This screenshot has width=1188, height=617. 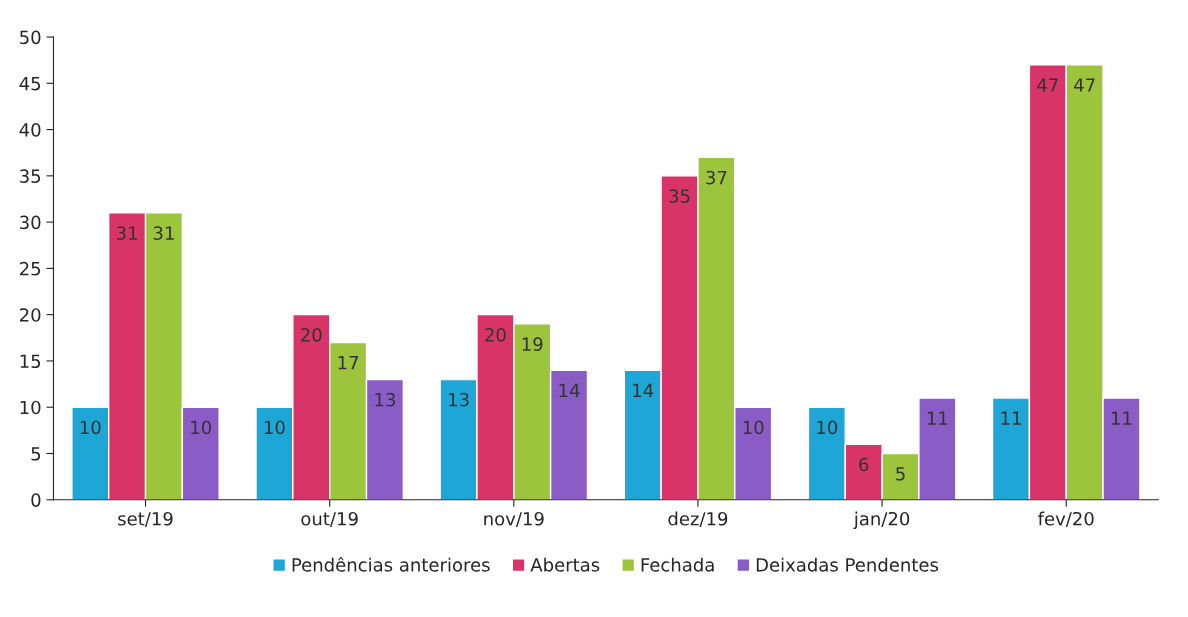 What do you see at coordinates (716, 177) in the screenshot?
I see `data-label: 37` at bounding box center [716, 177].